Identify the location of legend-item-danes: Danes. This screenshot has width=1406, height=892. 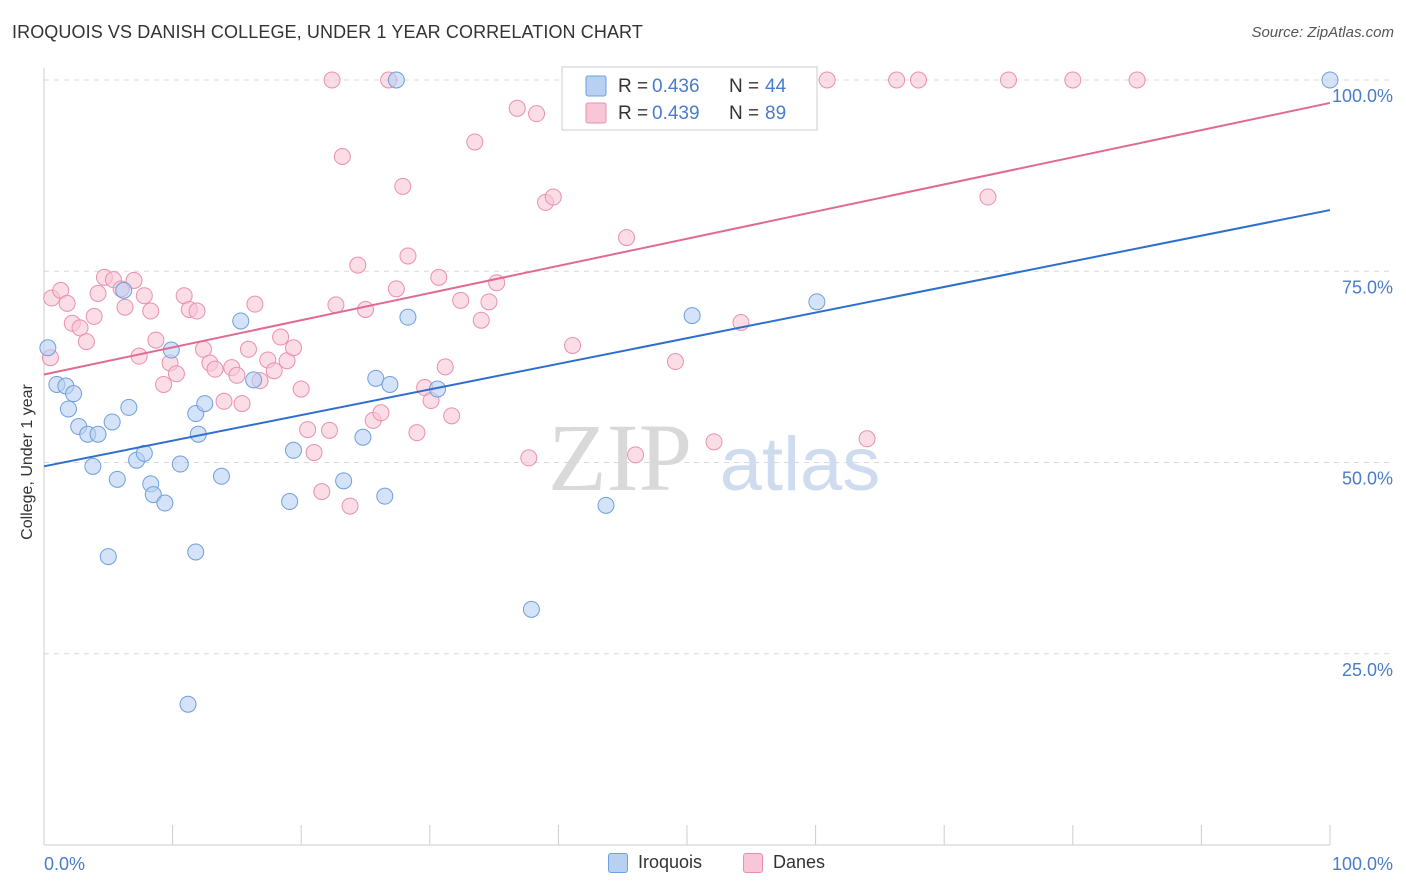
(784, 862).